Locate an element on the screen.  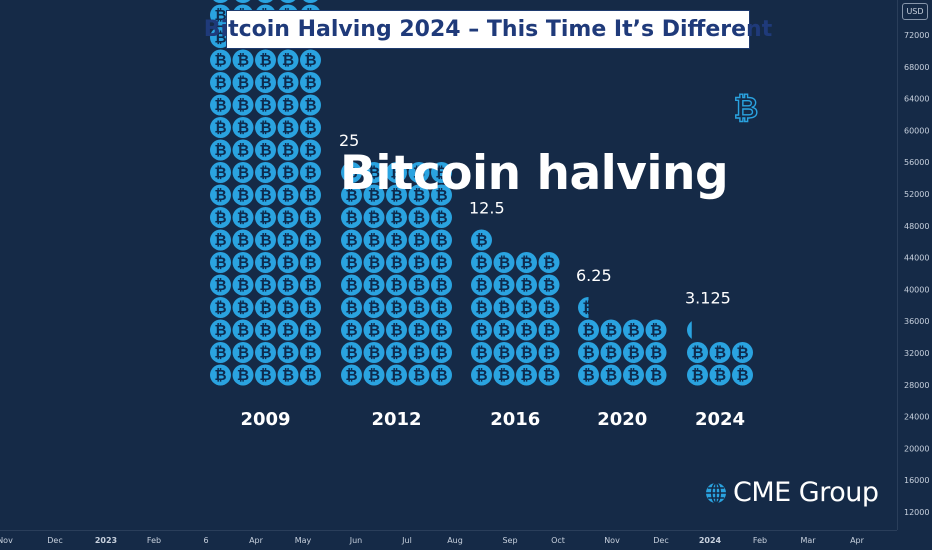
currency-badge: USD is located at coordinates (915, 11).